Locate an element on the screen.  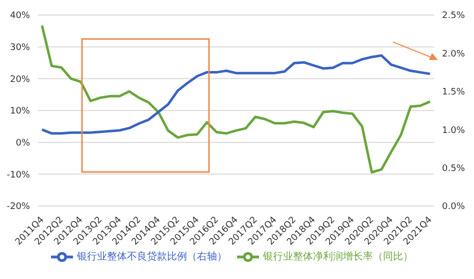
legend-label: 银行业整体净利润增长率（同比） is located at coordinates (338, 257).